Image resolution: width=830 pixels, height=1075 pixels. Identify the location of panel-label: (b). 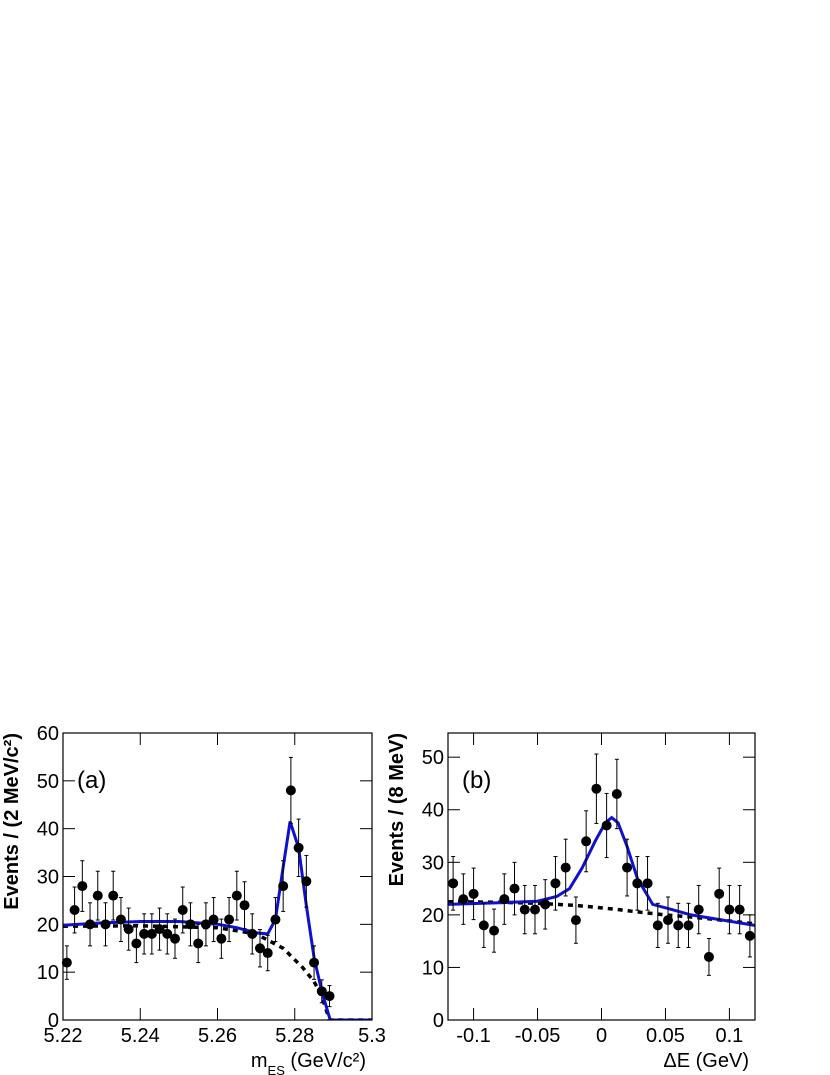
(476, 780).